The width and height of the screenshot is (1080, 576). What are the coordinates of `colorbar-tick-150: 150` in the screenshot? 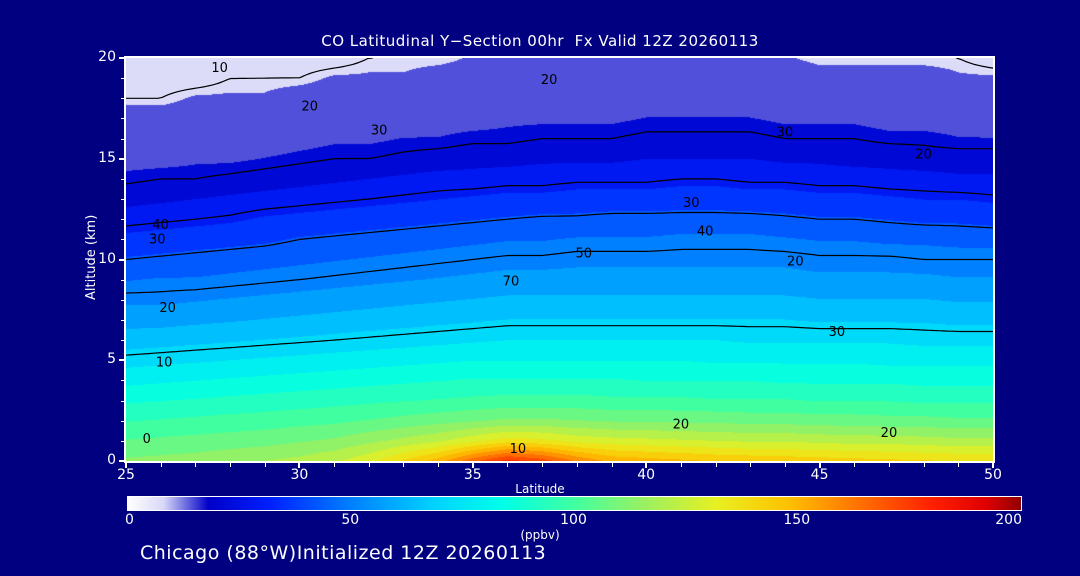 It's located at (797, 520).